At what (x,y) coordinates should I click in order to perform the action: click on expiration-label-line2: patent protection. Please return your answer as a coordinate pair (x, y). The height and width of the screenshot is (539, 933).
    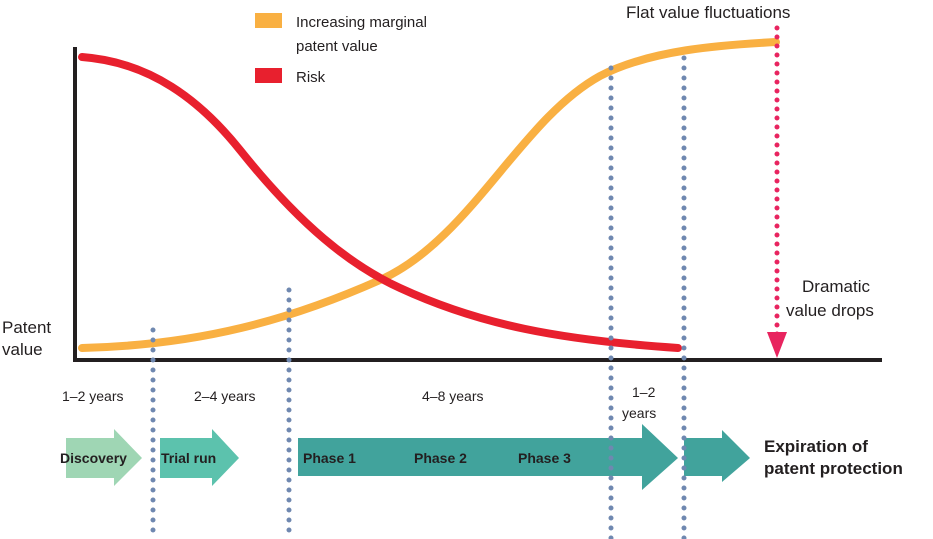
    Looking at the image, I should click on (833, 468).